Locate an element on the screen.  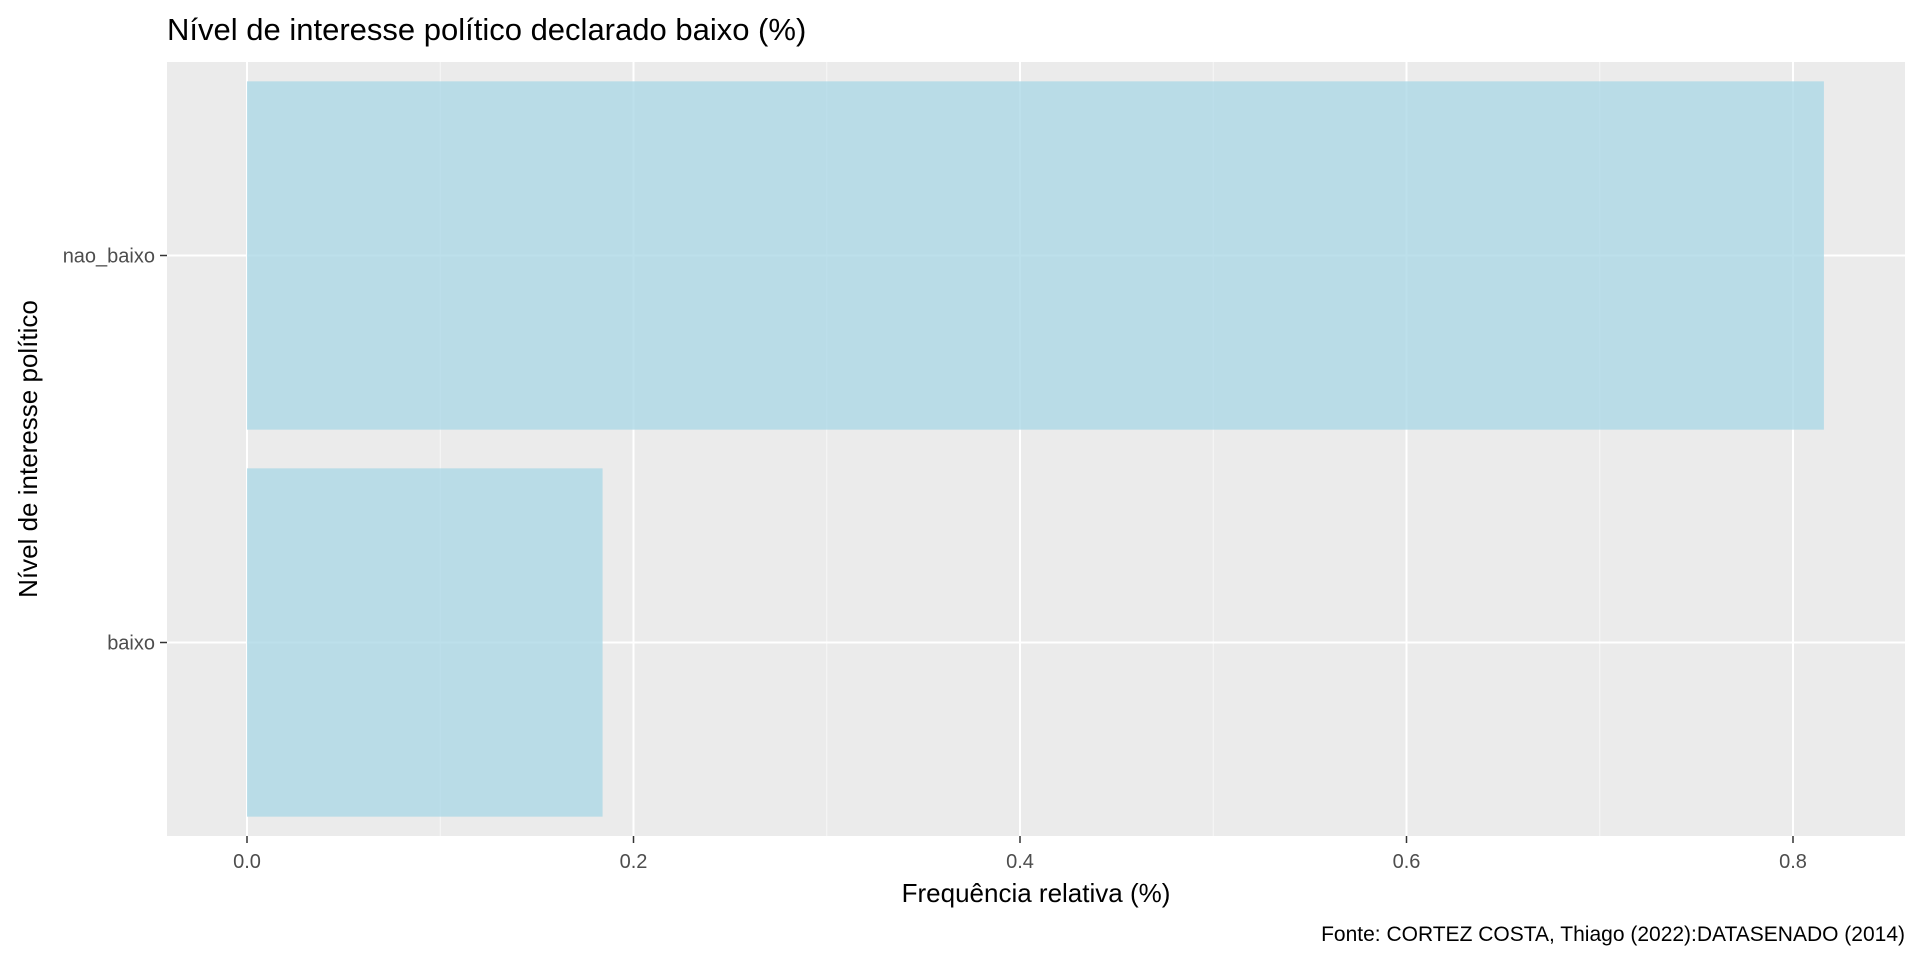
y-tick-label: nao_baixo is located at coordinates (109, 257).